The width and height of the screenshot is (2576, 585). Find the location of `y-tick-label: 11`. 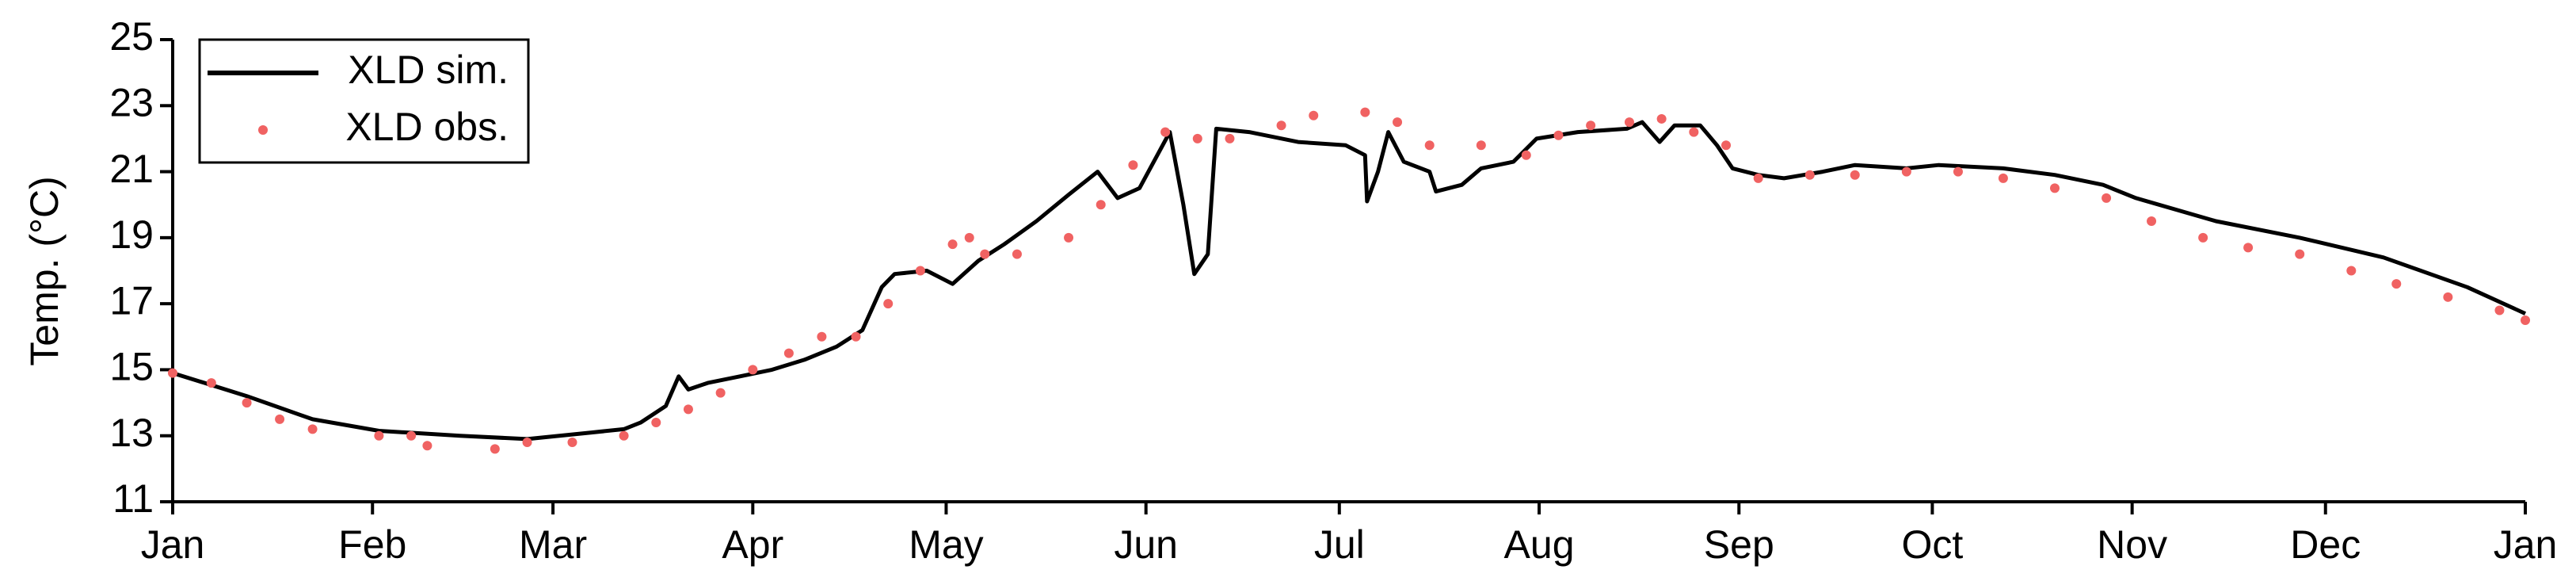

y-tick-label: 11 is located at coordinates (133, 498).